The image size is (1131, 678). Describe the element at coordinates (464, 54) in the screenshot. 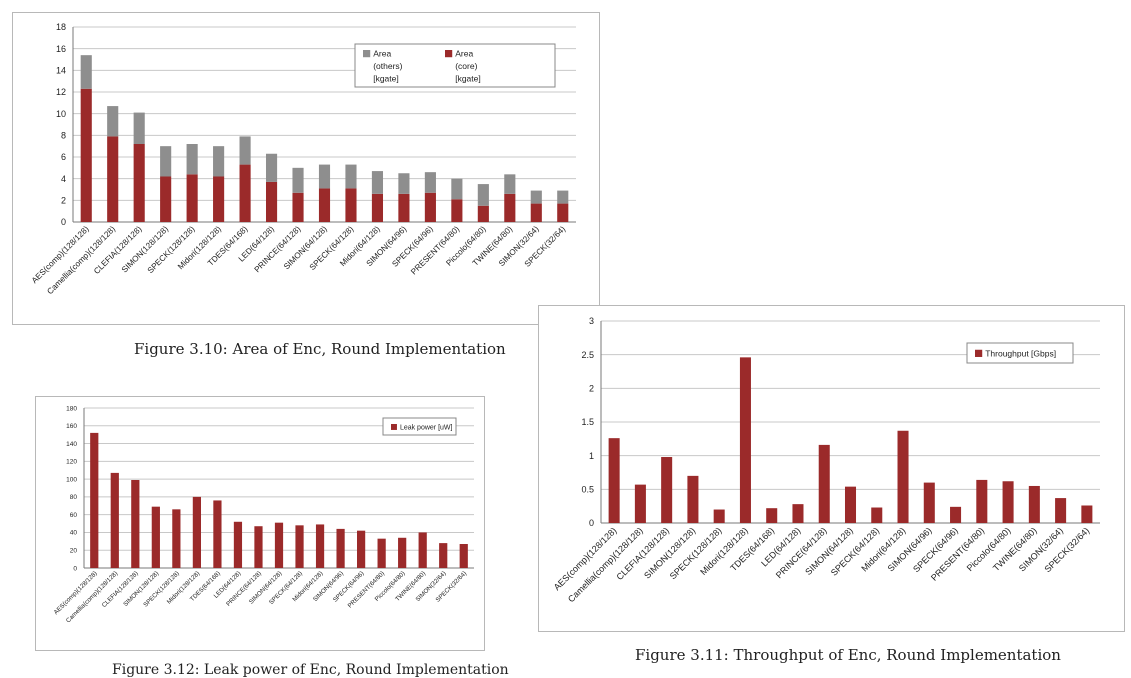

I see `legend-label: Area` at that location.